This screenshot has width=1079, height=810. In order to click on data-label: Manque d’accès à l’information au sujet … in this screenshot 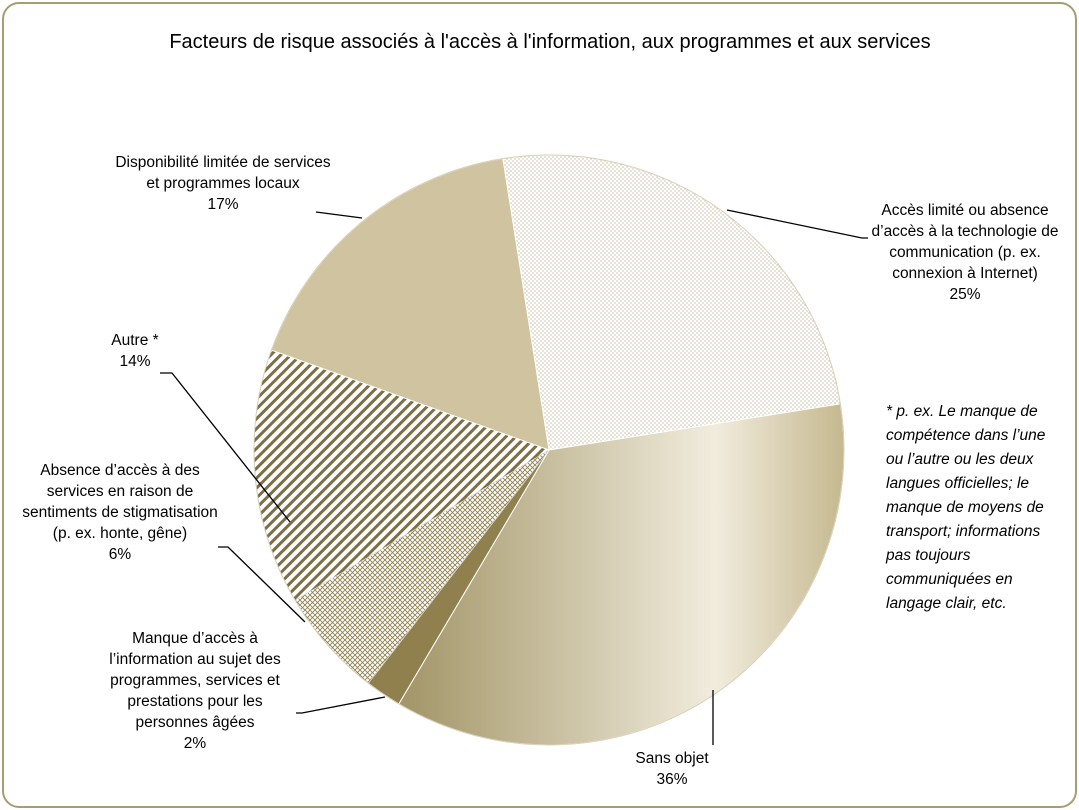, I will do `click(195, 691)`.